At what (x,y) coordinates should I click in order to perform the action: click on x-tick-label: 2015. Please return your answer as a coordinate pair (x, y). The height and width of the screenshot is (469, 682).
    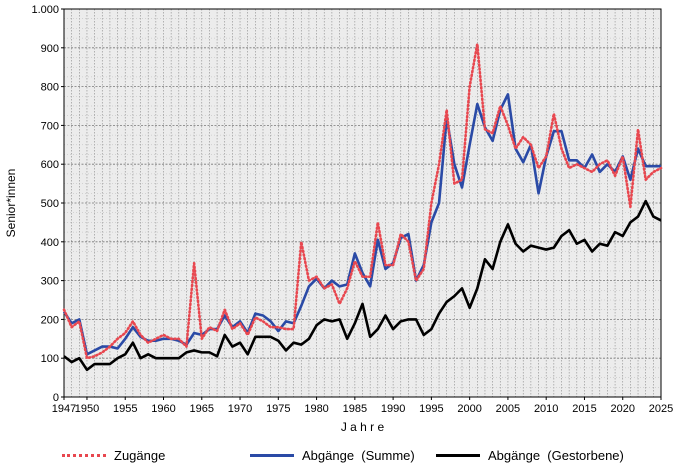
    Looking at the image, I should click on (584, 409).